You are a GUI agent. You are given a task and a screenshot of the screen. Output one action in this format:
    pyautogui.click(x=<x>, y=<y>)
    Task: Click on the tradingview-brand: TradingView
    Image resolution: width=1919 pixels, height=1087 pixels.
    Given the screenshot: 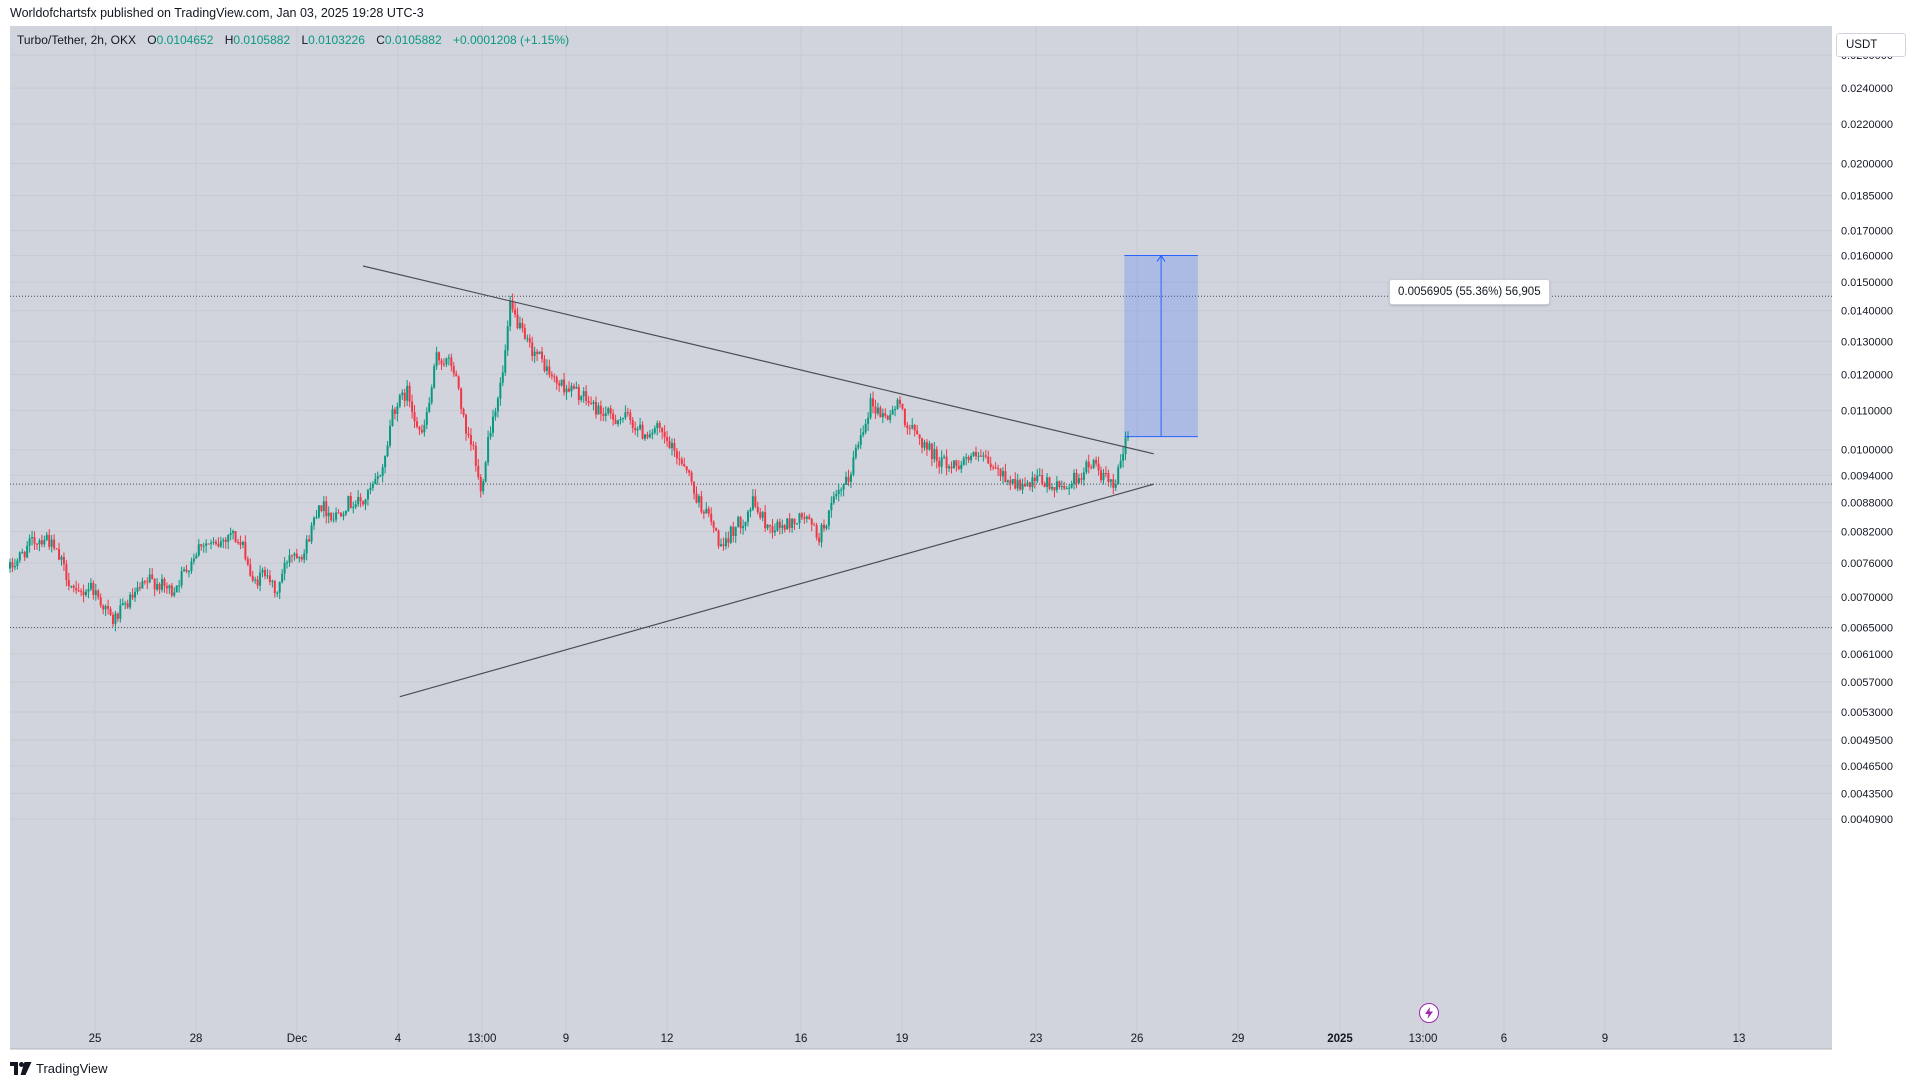 What is the action you would take?
    pyautogui.click(x=59, y=1068)
    